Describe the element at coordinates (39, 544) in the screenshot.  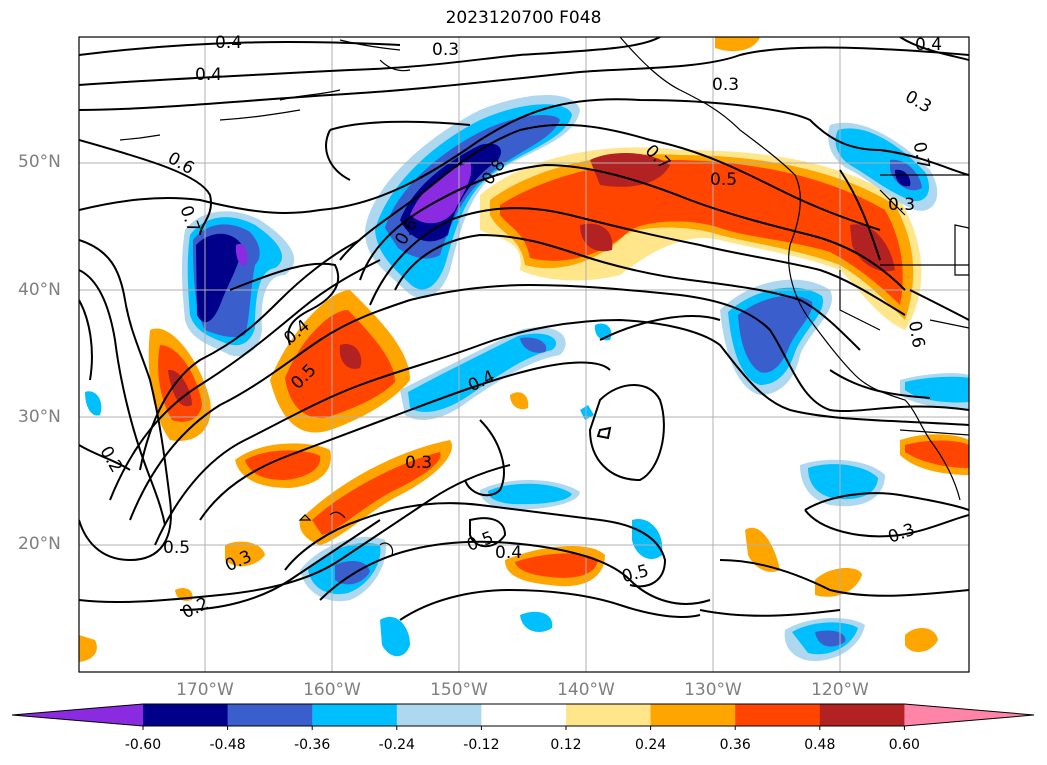
I see `lat-label-20n: 20°N` at that location.